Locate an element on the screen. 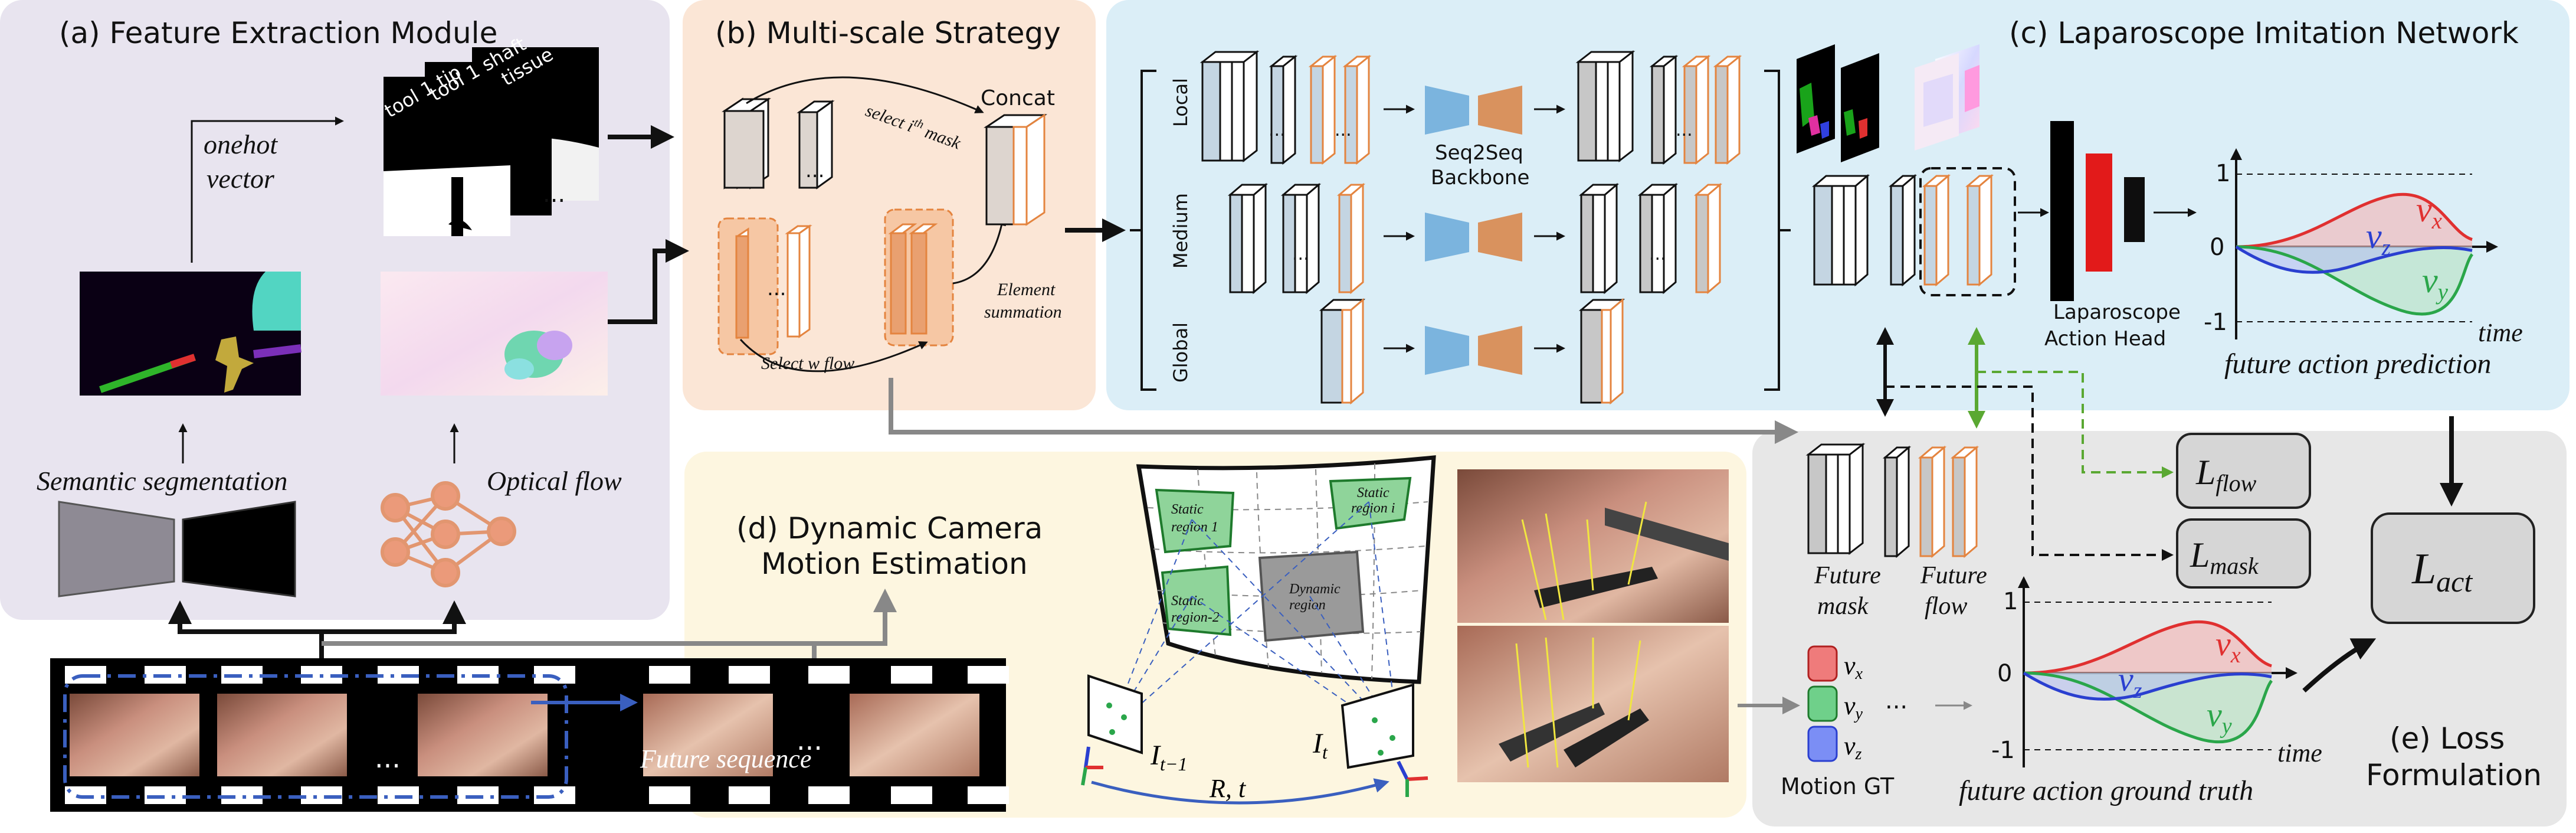 The width and height of the screenshot is (2576, 833). element-summation-line2: summation is located at coordinates (1023, 312).